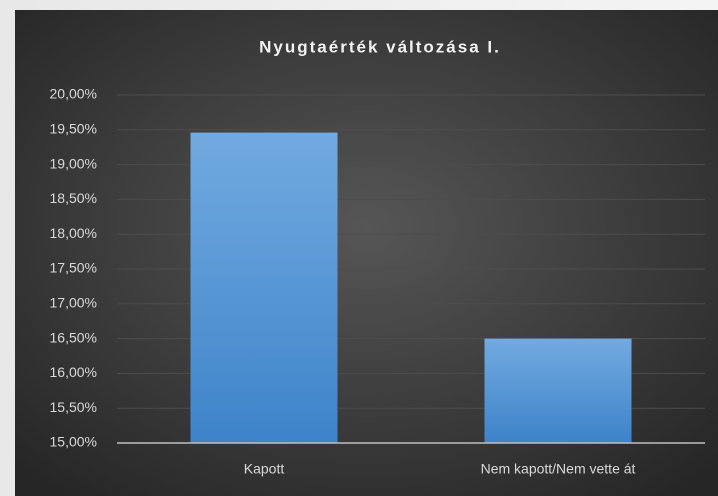  Describe the element at coordinates (73, 442) in the screenshot. I see `y-tick-label: 15,00%` at that location.